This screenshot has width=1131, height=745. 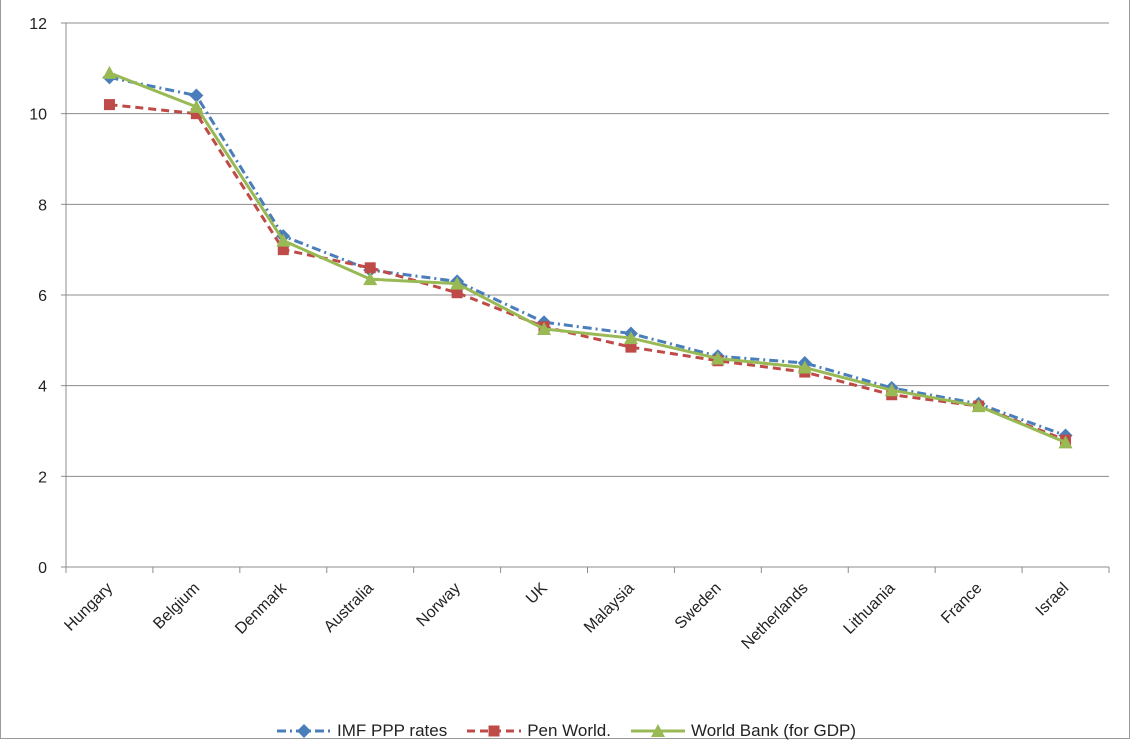 I want to click on legend-item: Pen World., so click(x=538, y=731).